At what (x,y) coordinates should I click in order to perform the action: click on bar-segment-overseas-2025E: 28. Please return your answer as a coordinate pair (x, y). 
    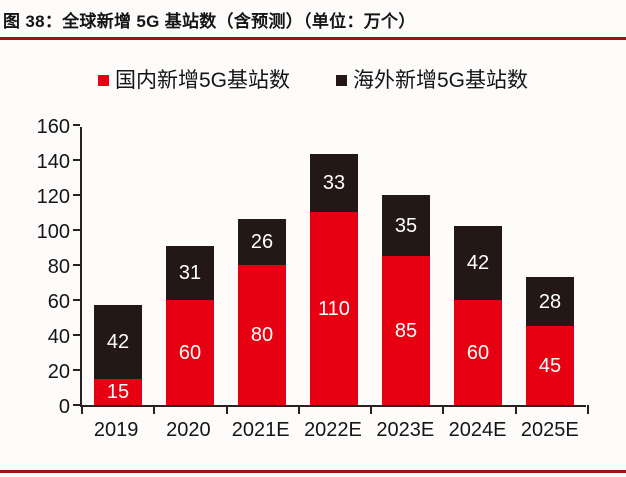
    Looking at the image, I should click on (550, 301).